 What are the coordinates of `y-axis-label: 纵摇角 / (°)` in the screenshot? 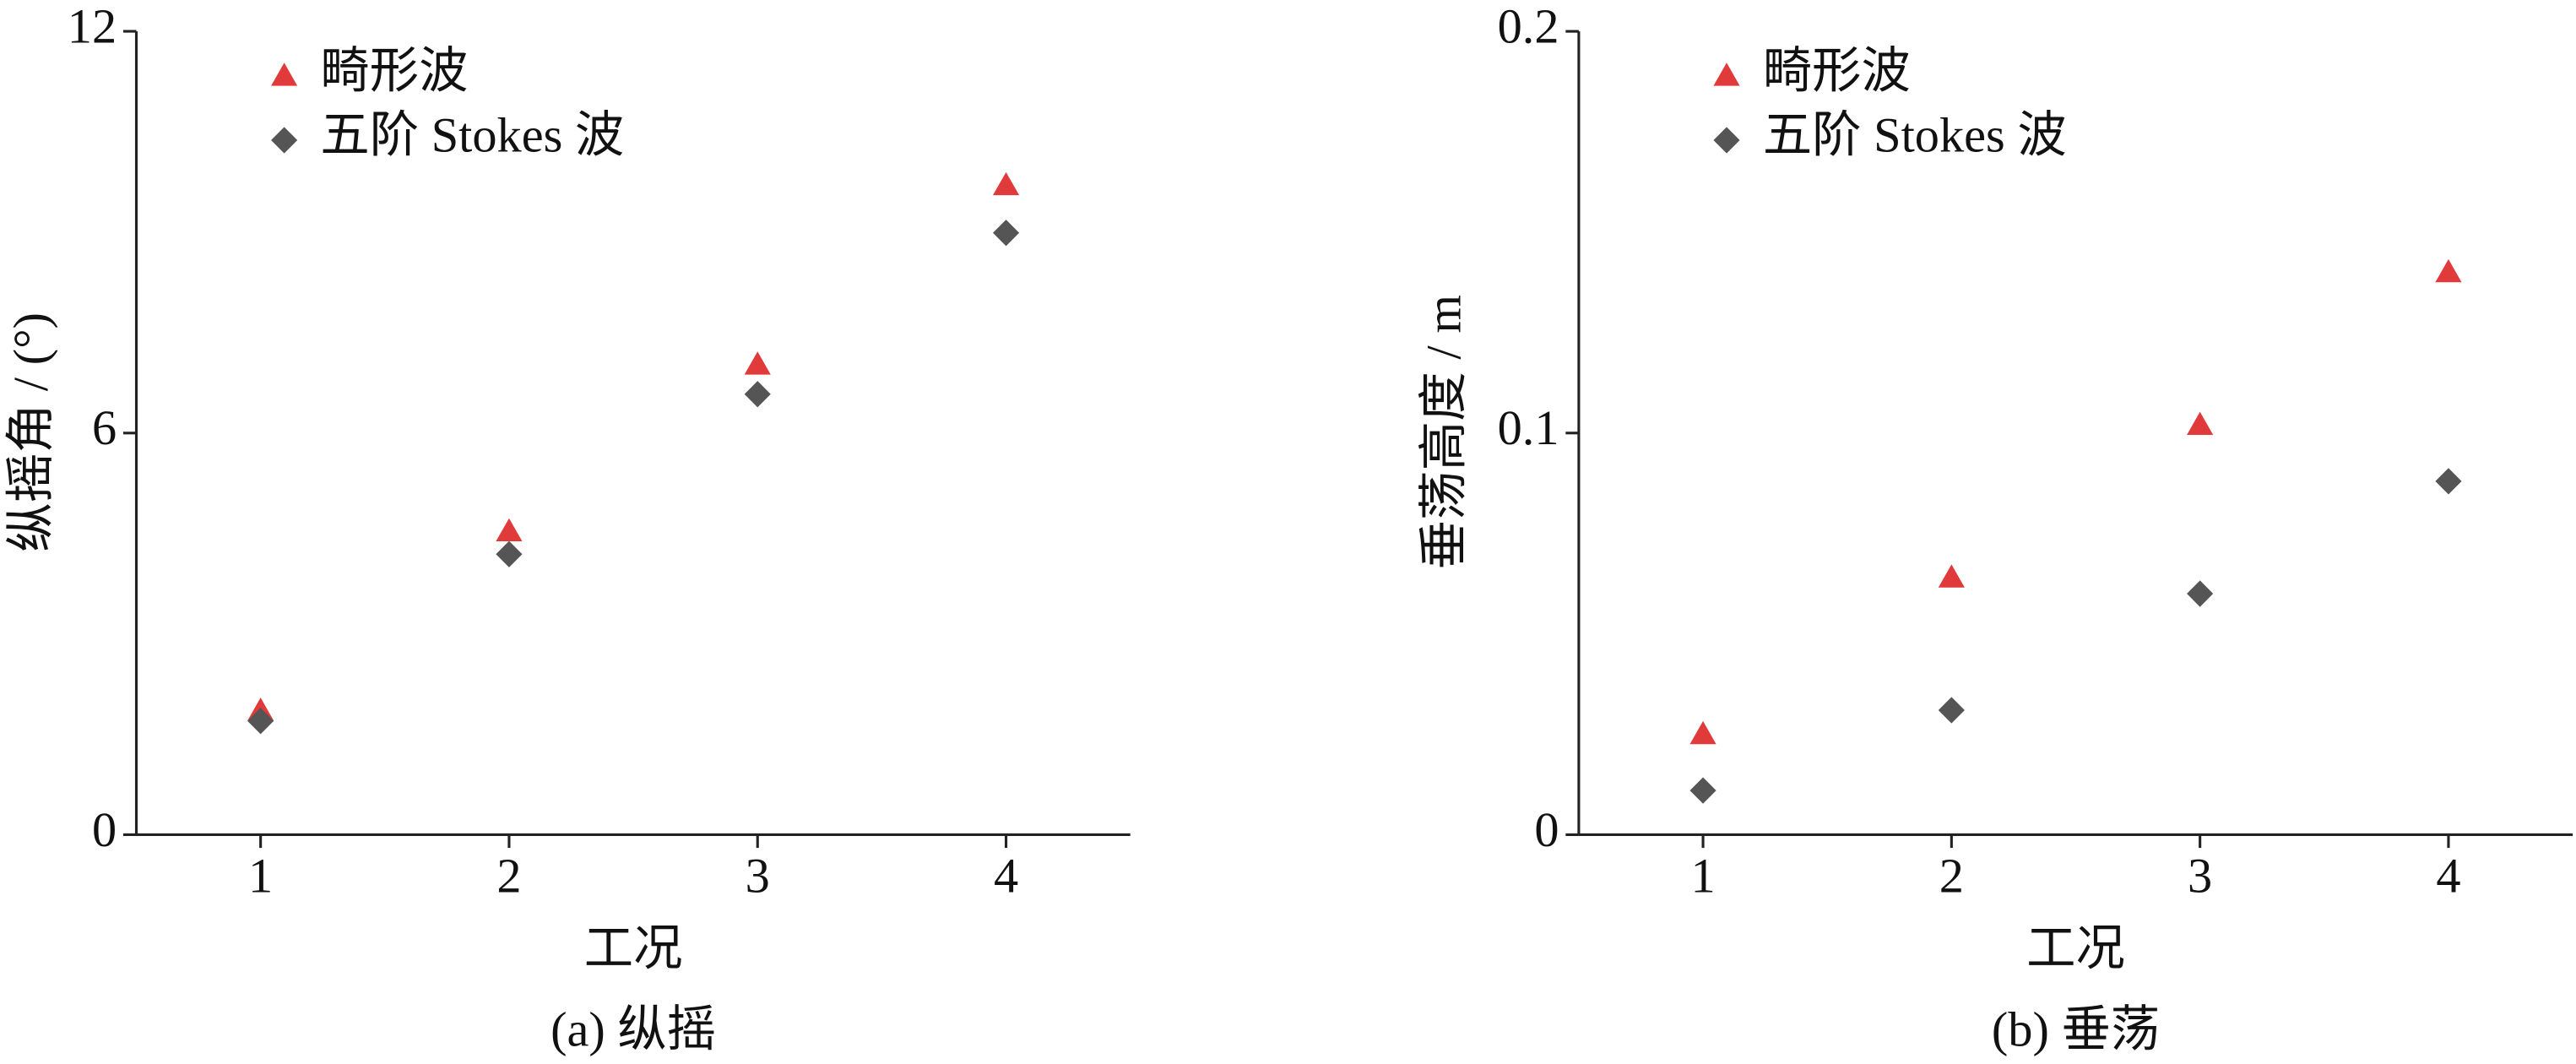 It's located at (30, 432).